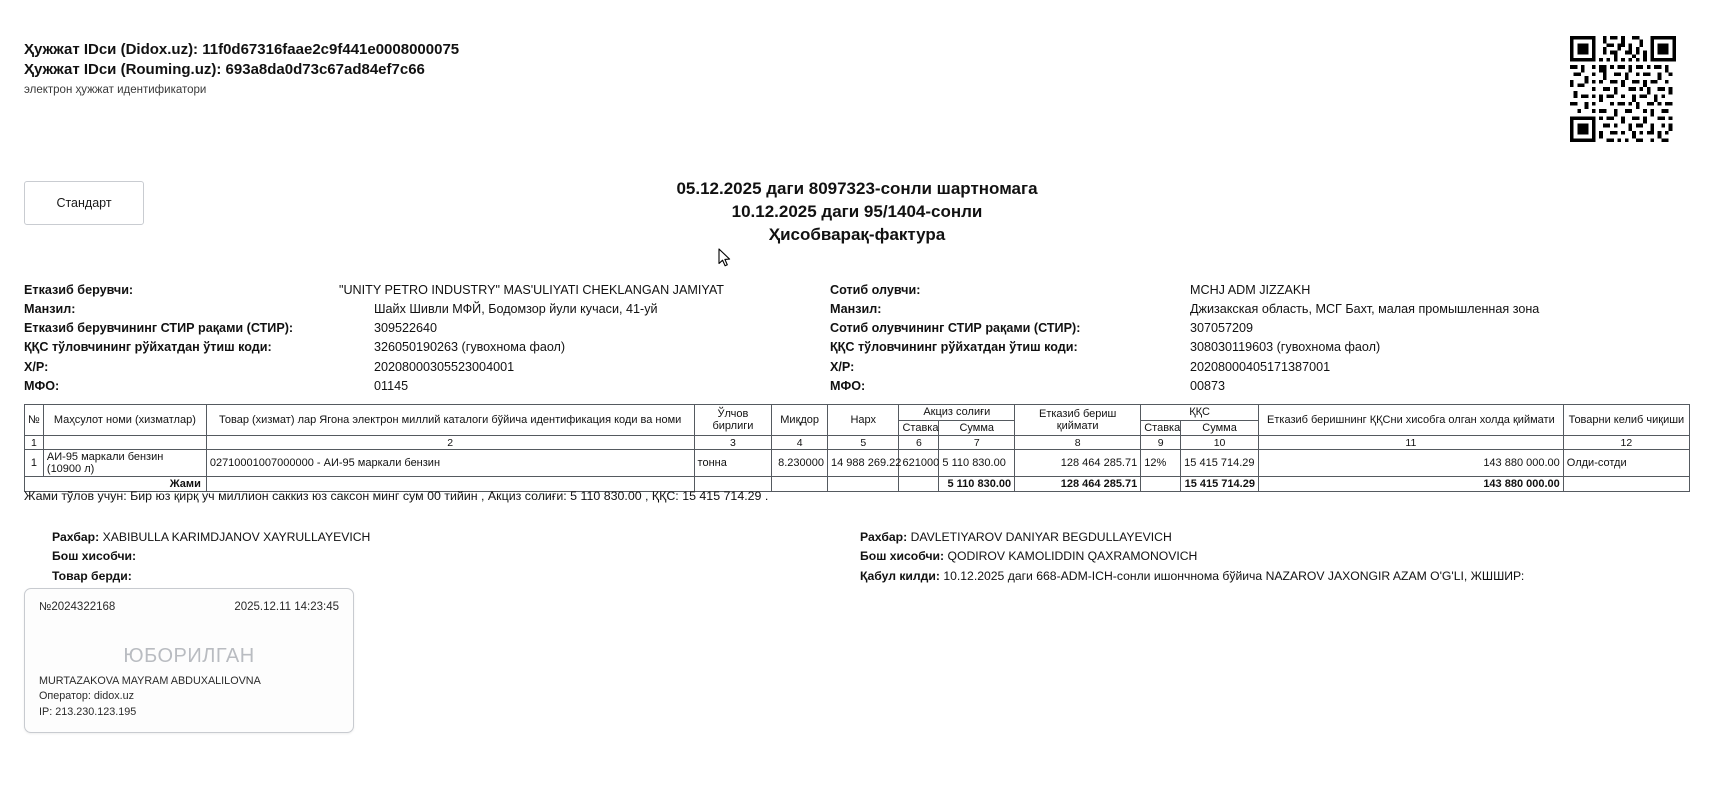  What do you see at coordinates (1219, 463) in the screenshot?
I see `cell-vat-sum: 15 415 714.29` at bounding box center [1219, 463].